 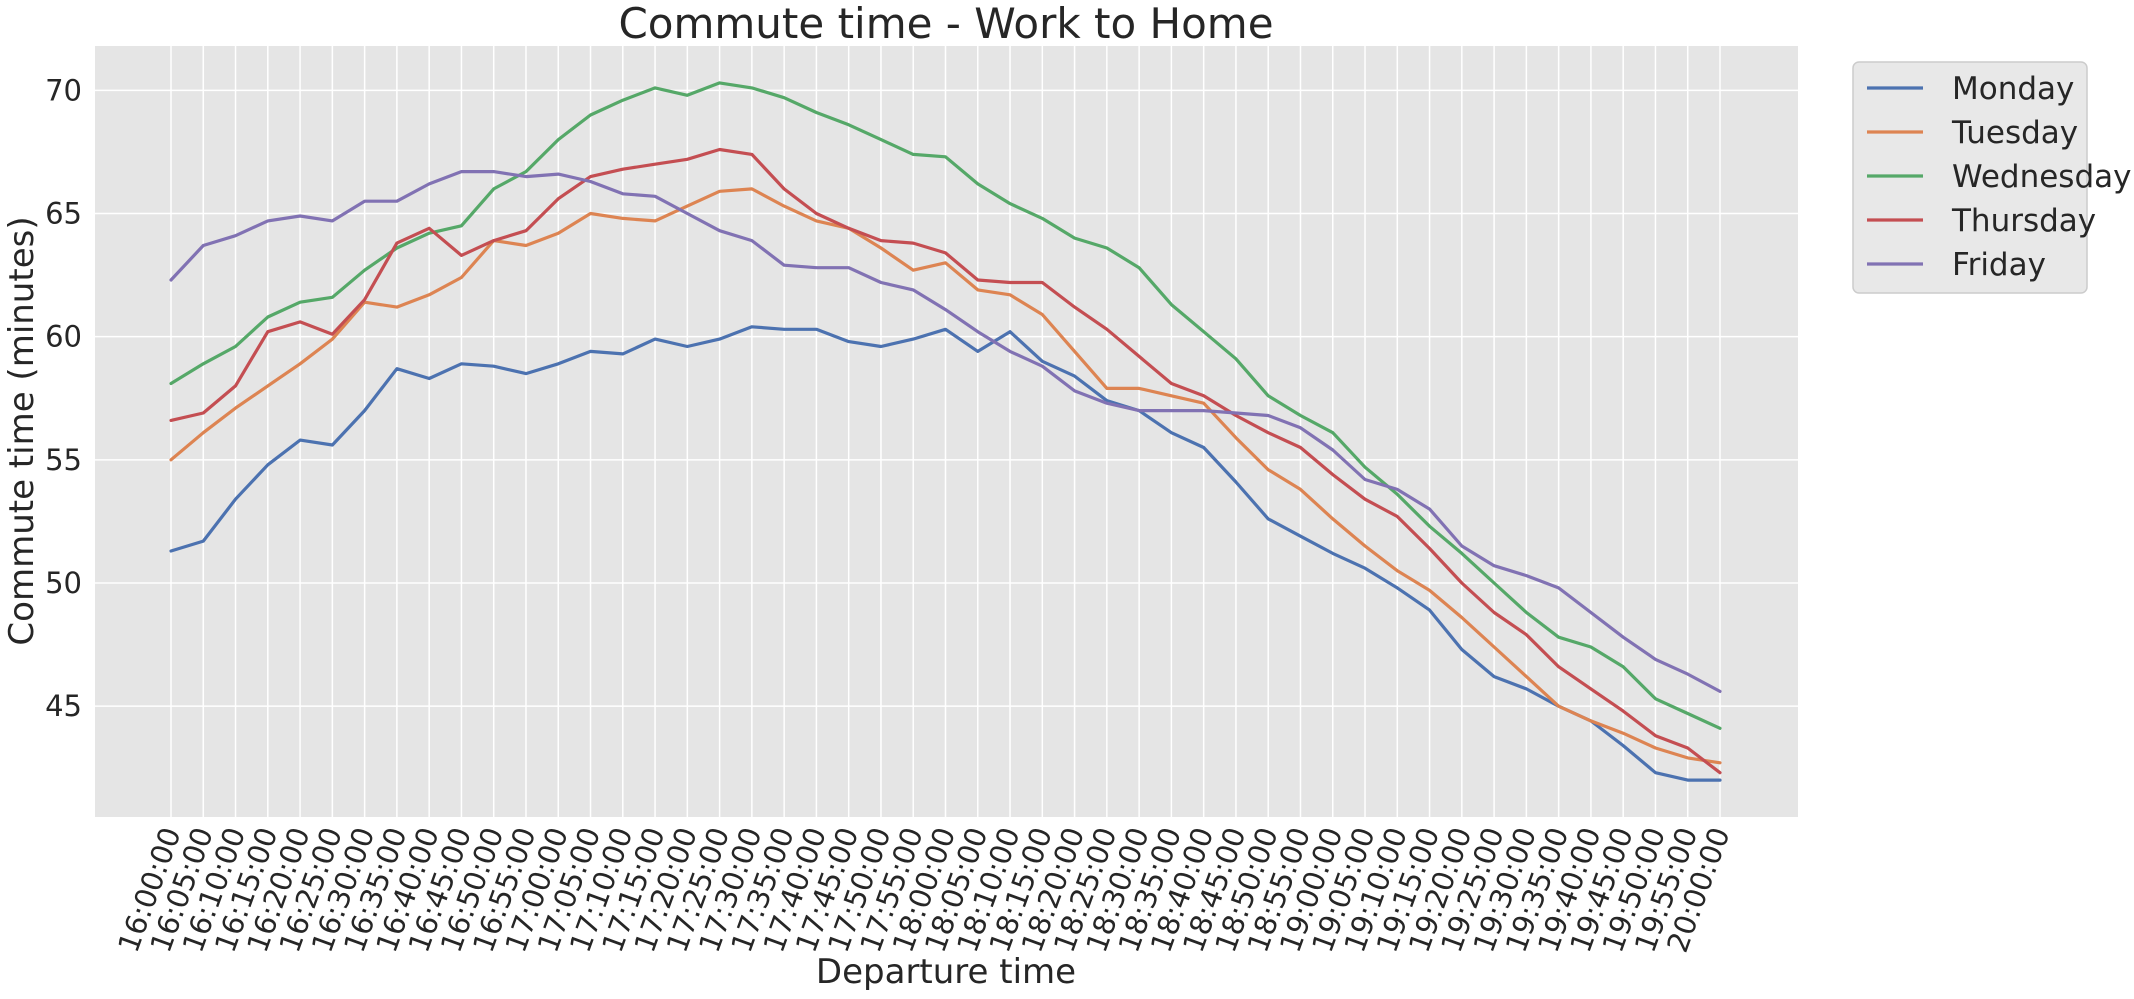 I want to click on legend: Monday Tuesday Wednesday Thursday Friday, so click(x=1991, y=177).